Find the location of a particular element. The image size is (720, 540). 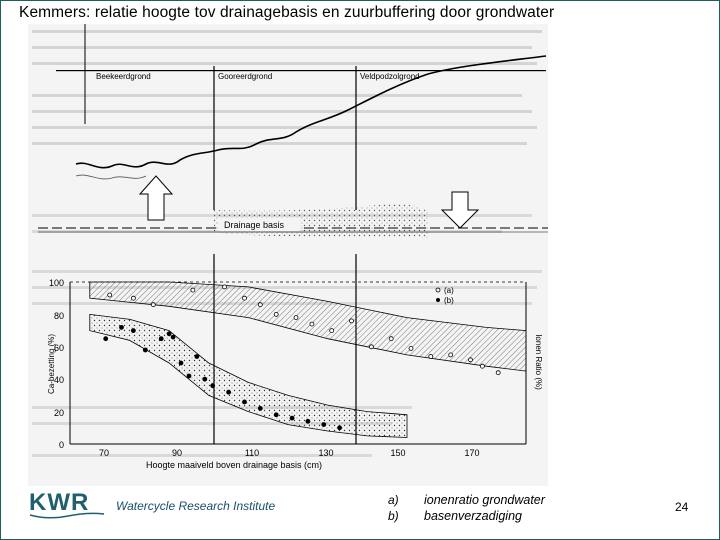

x-tick-label: 90 is located at coordinates (177, 453).